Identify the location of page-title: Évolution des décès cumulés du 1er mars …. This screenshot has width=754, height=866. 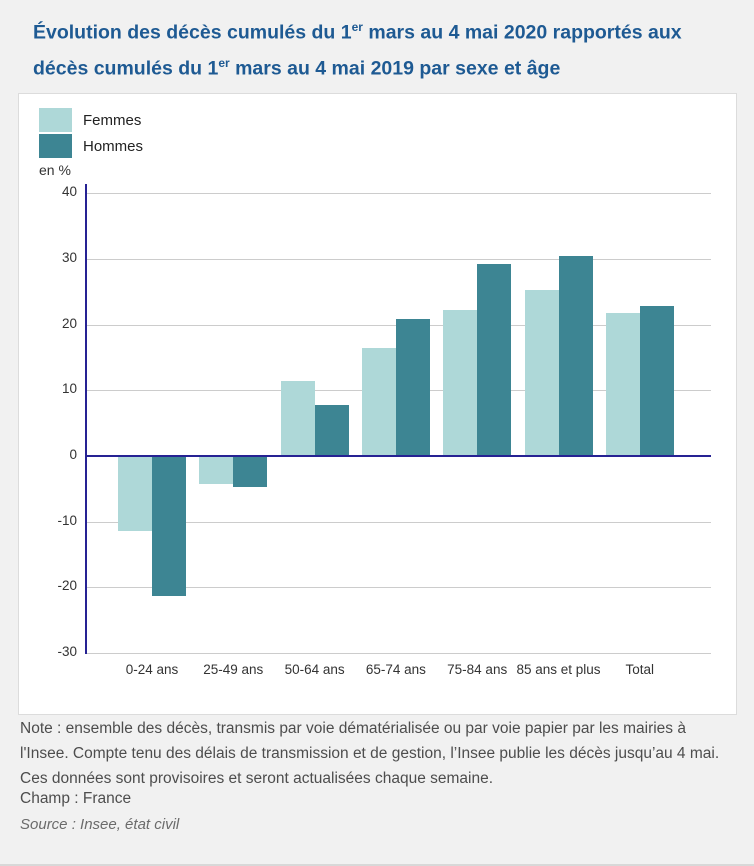
(383, 47).